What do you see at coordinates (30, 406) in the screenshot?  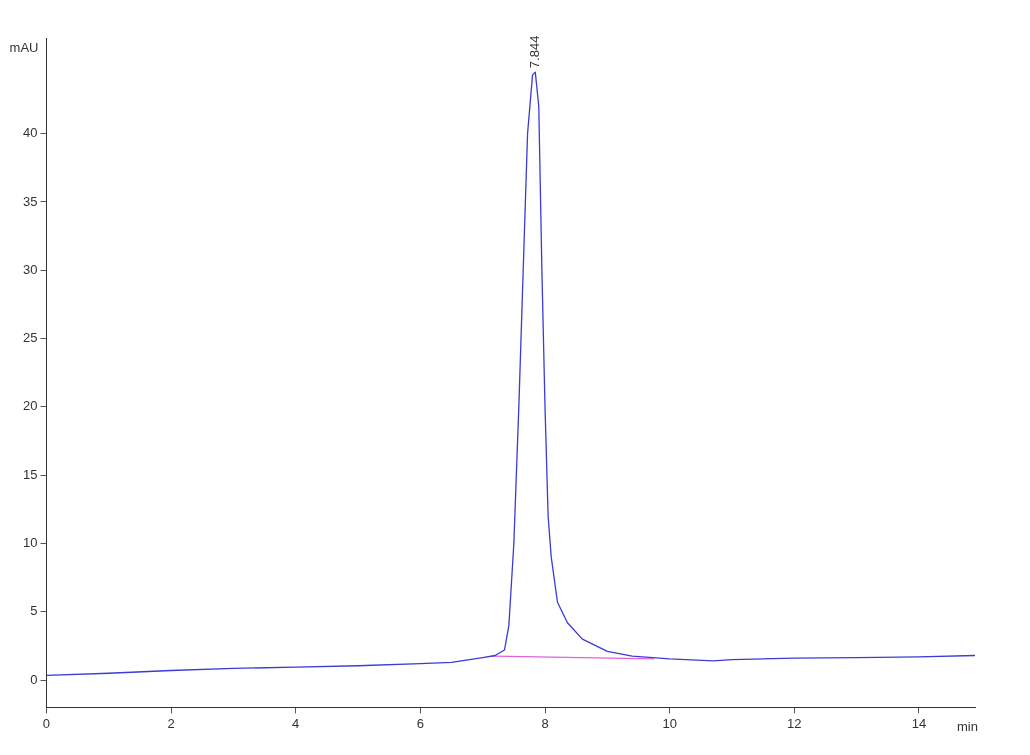 I see `y-tick-label: 20` at bounding box center [30, 406].